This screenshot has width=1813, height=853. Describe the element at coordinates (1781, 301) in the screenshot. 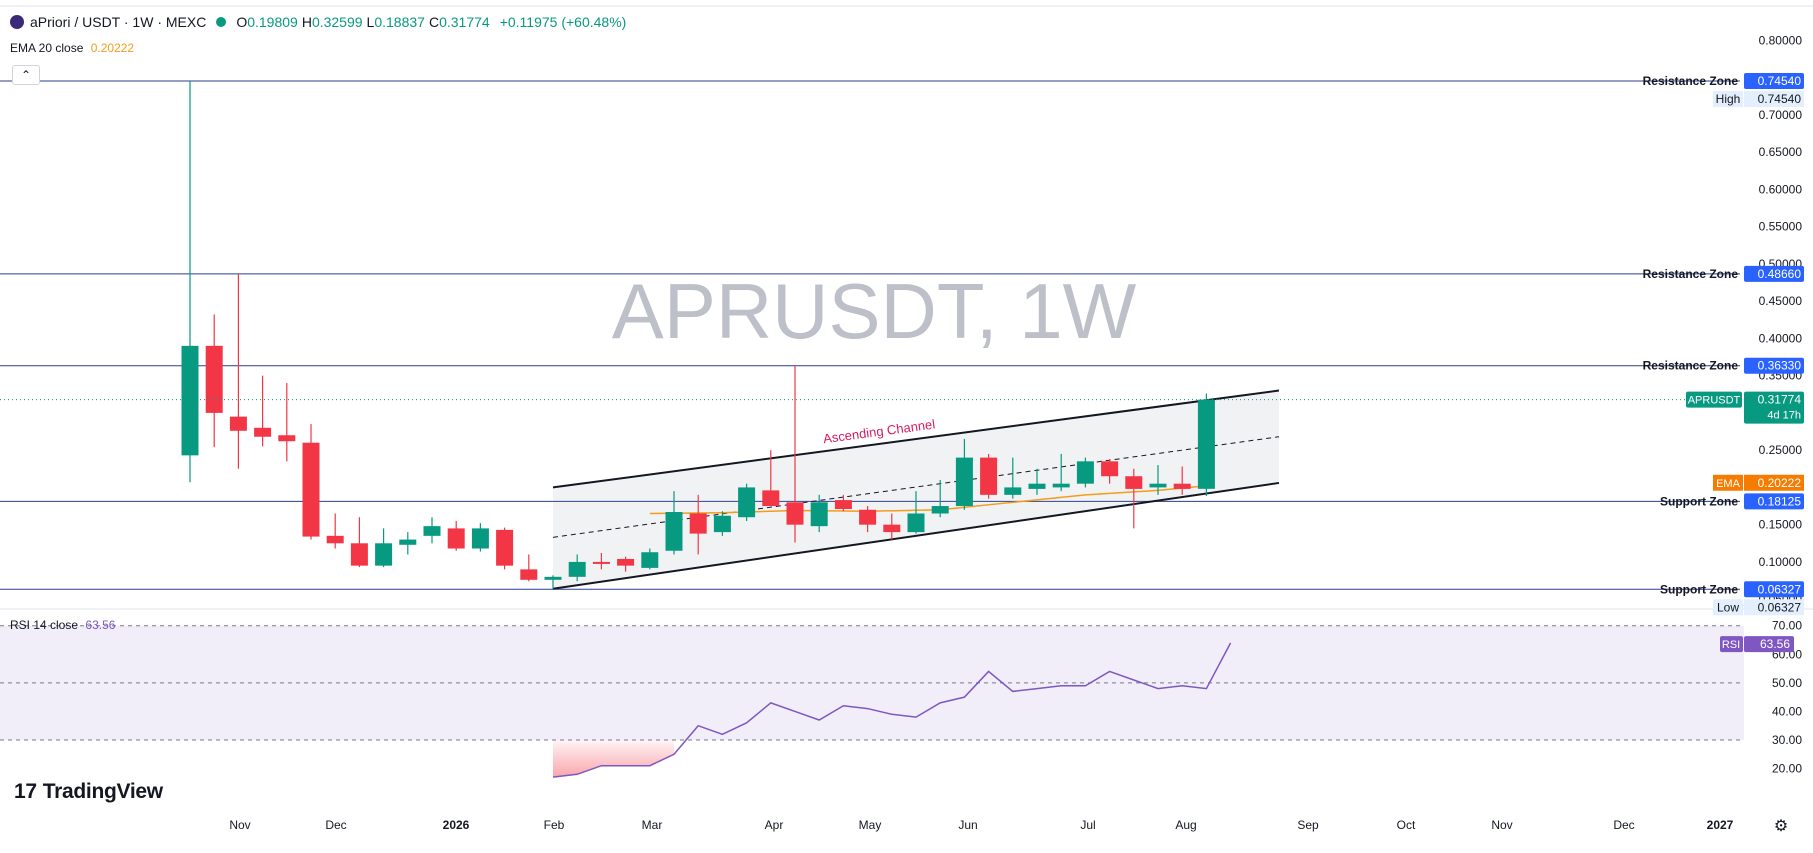

I see `price-tick-label: 0.45000` at that location.